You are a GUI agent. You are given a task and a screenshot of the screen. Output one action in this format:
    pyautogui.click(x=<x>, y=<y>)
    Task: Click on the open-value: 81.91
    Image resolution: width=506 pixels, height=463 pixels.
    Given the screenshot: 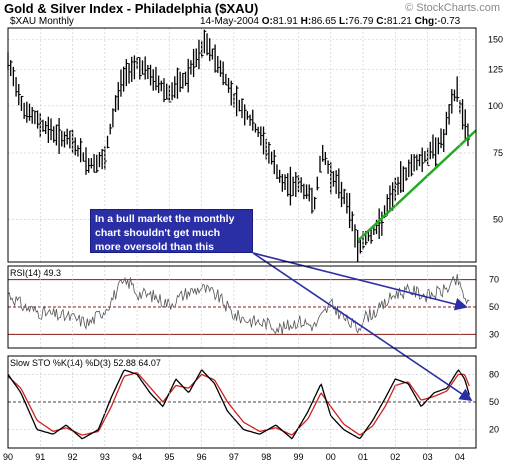 What is the action you would take?
    pyautogui.click(x=285, y=21)
    